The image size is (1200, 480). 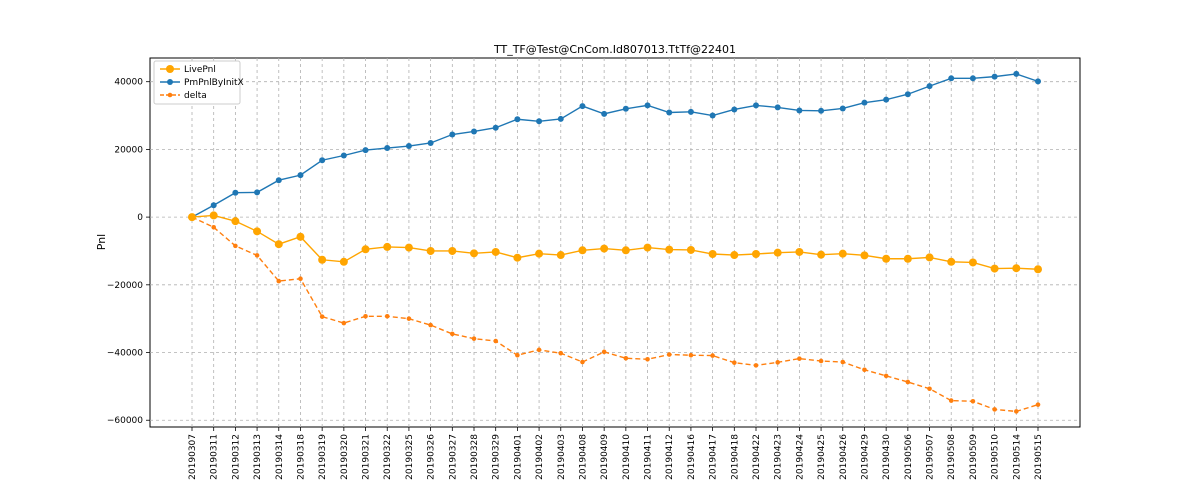 I want to click on x-tick-label: 20190430, so click(x=887, y=457).